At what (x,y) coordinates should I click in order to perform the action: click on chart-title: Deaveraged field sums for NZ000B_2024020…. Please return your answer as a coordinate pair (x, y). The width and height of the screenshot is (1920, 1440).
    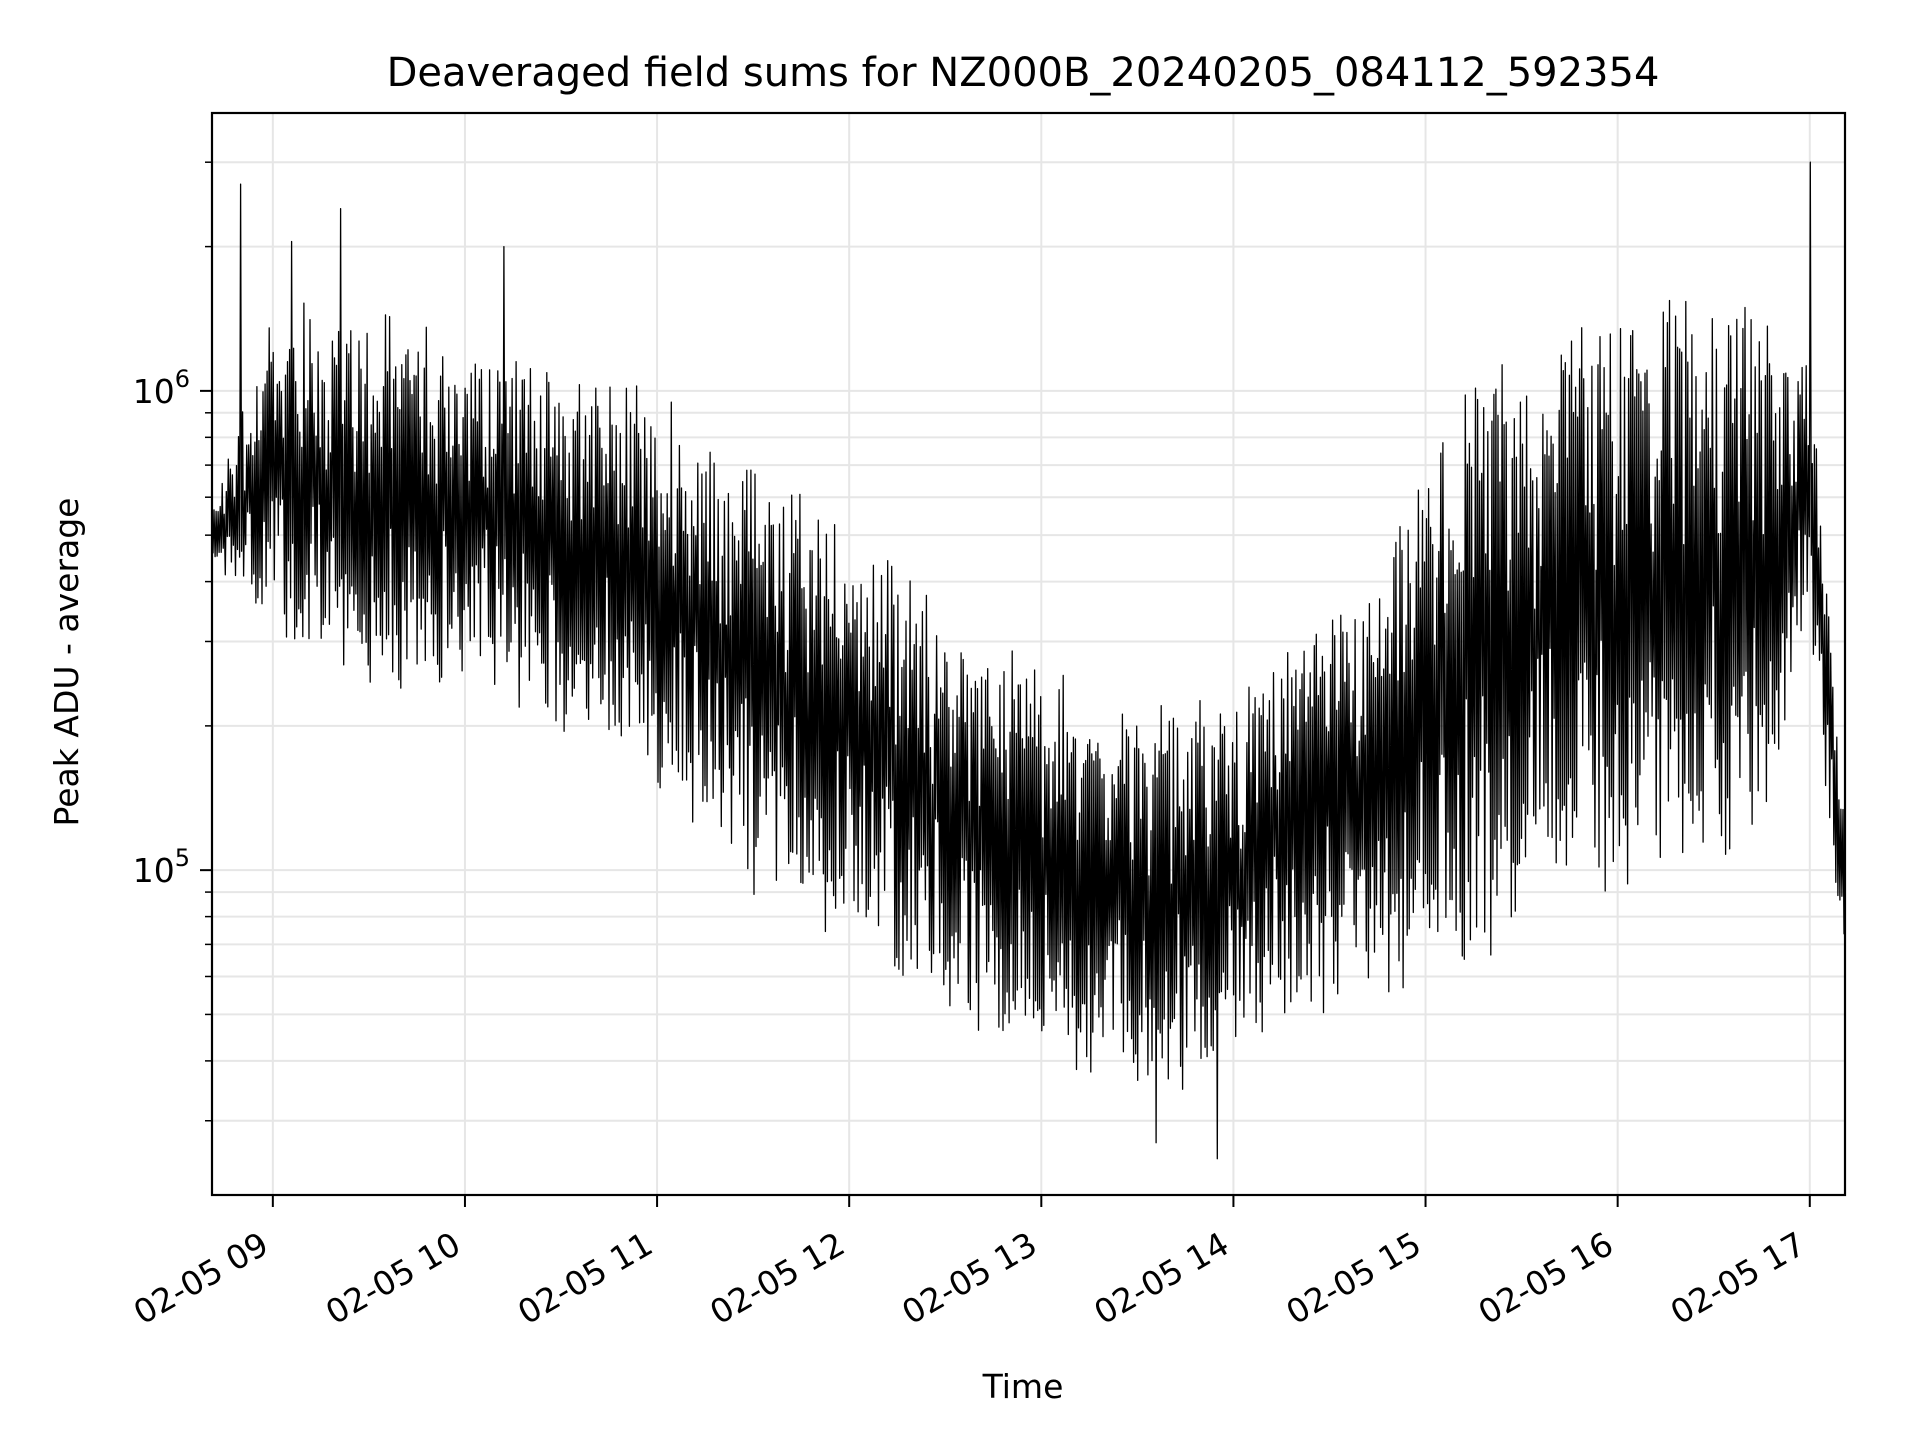
    Looking at the image, I should click on (1023, 73).